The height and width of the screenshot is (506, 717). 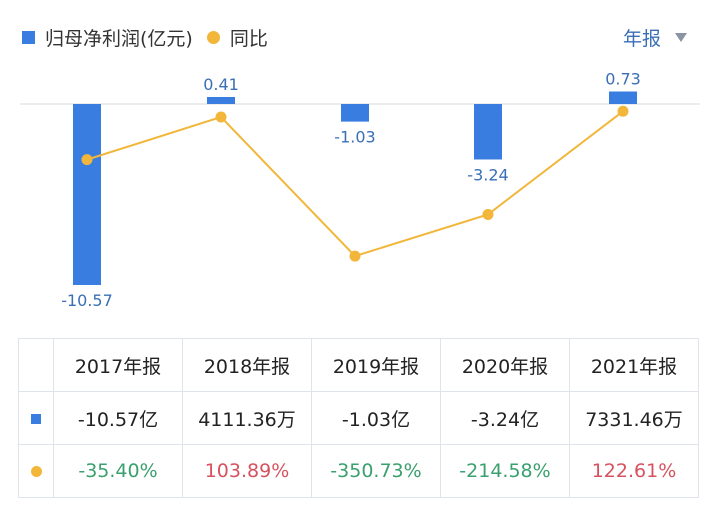 What do you see at coordinates (354, 137) in the screenshot?
I see `bar-data-label: -1.03` at bounding box center [354, 137].